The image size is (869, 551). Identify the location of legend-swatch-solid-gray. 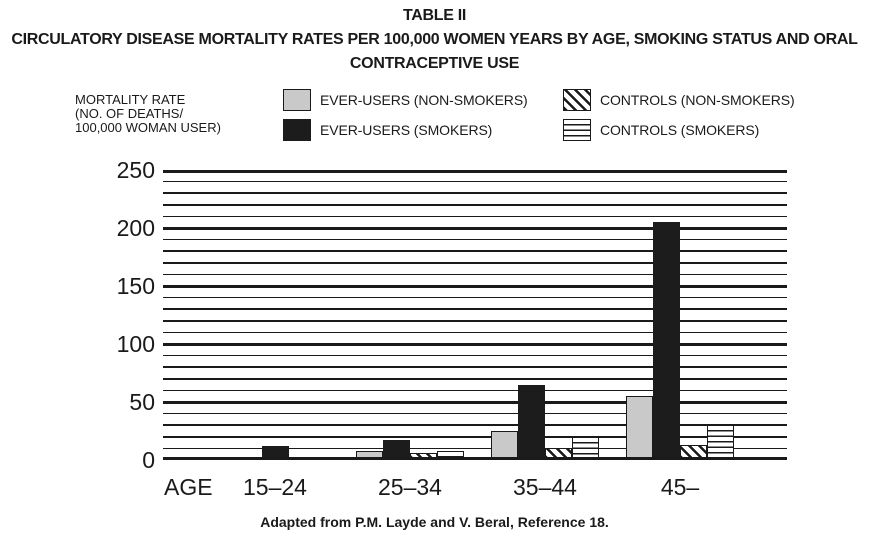
(297, 100).